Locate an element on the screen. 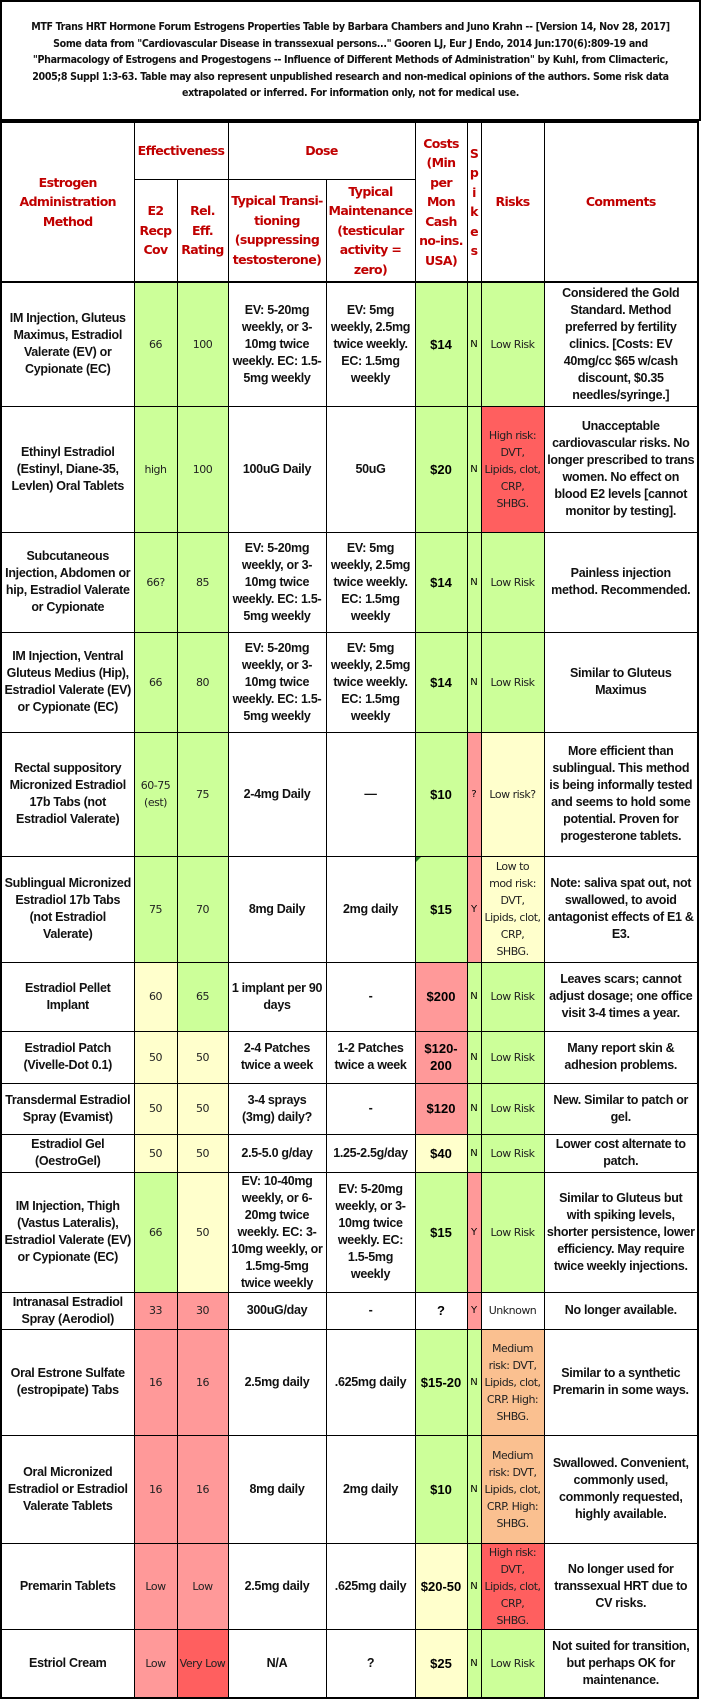  rel-eff-rating-cell: 50 is located at coordinates (202, 1108).